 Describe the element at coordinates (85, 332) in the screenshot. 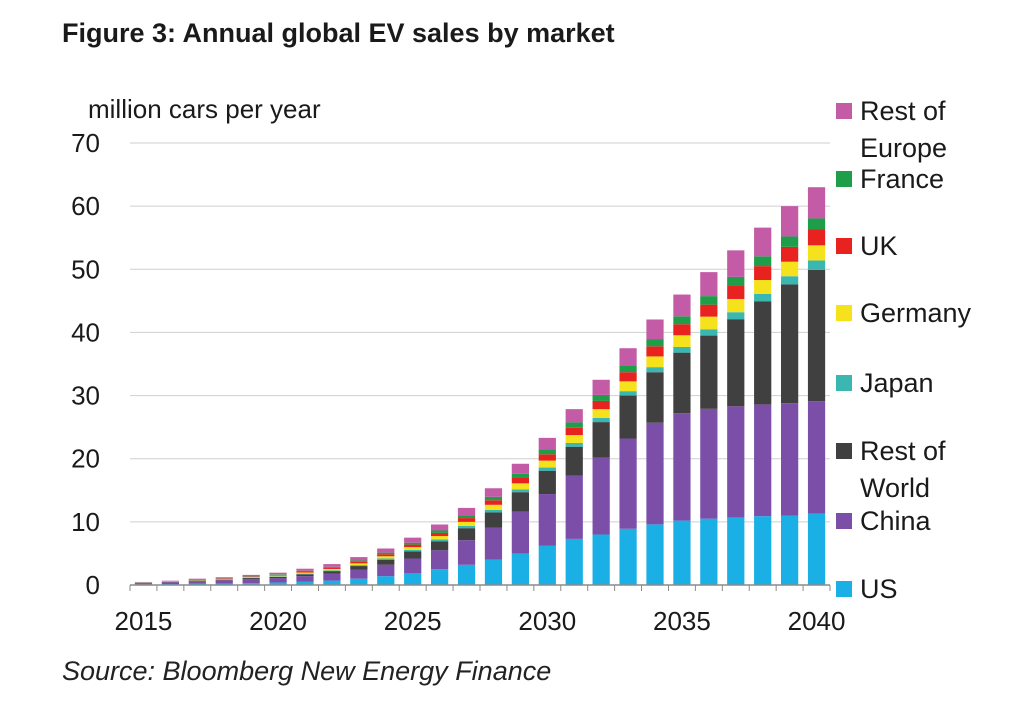

I see `y-tick-label: 40` at that location.